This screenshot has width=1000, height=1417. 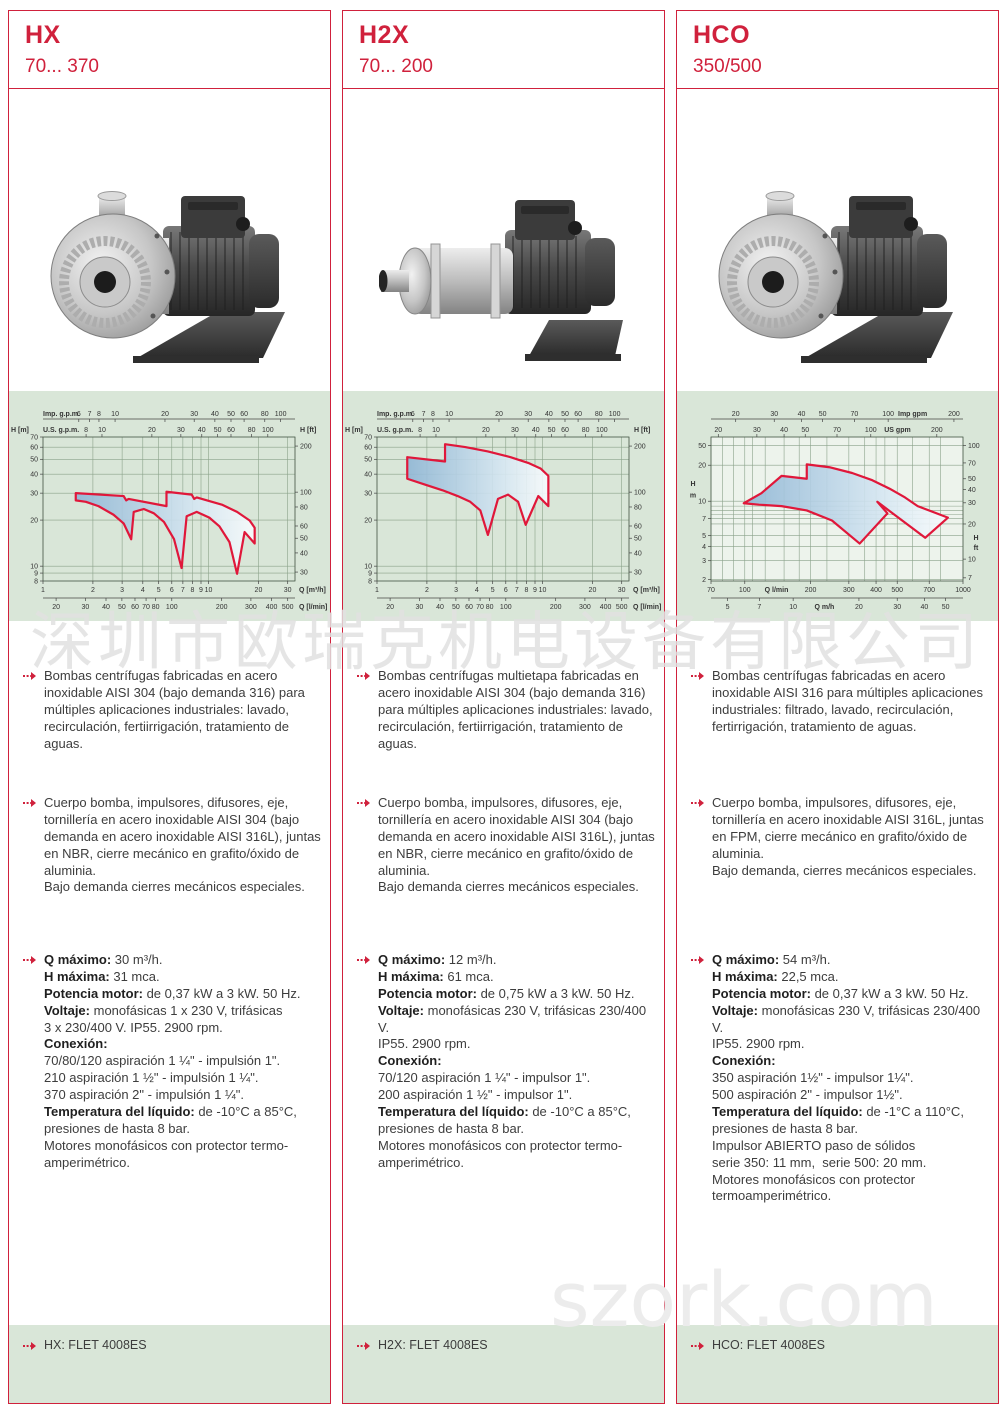 I want to click on svg-text: 400, so click(x=876, y=590).